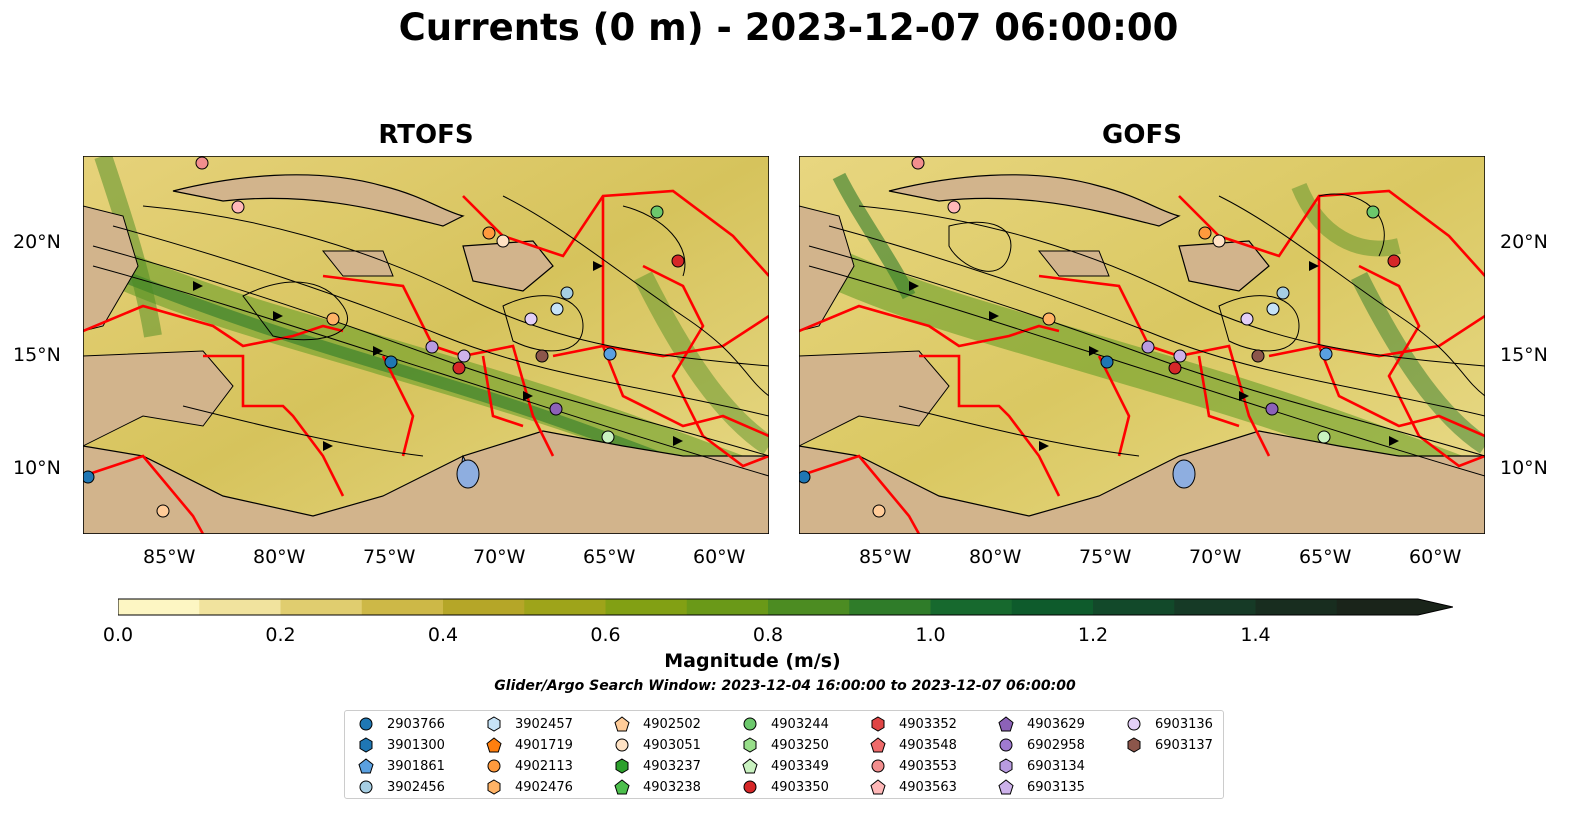 Image resolution: width=1577 pixels, height=827 pixels. I want to click on legend-item-label: 4902502, so click(672, 724).